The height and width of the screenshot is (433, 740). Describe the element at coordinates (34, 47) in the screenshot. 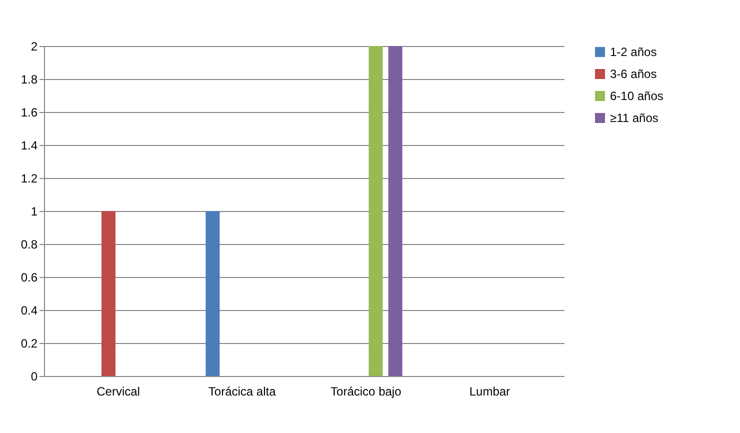

I see `y-tick-label: 2` at that location.